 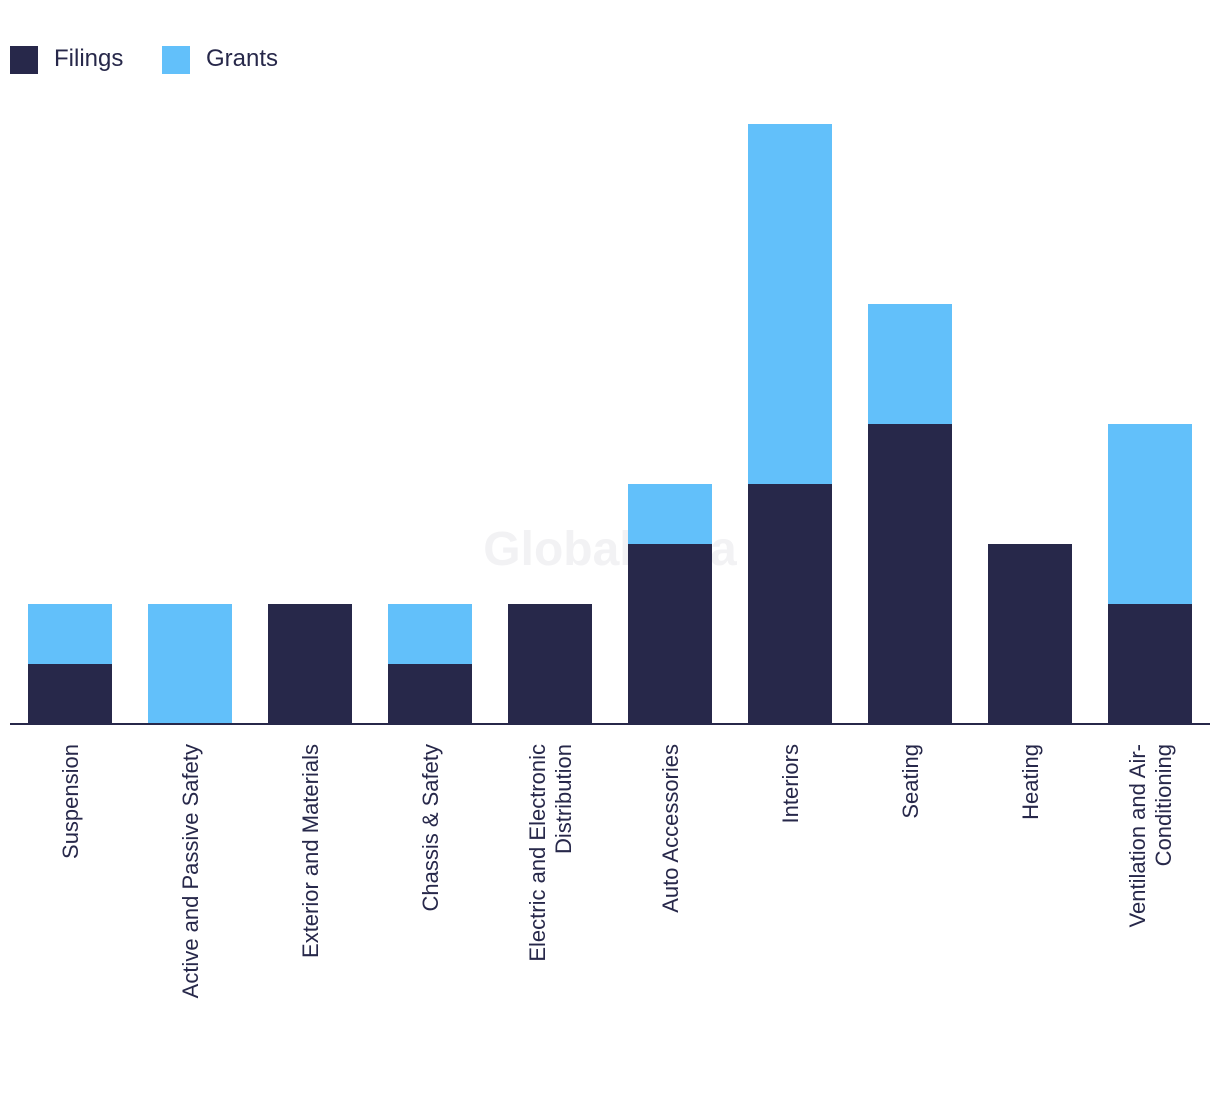 I want to click on legend: Filings Grants, so click(x=144, y=59).